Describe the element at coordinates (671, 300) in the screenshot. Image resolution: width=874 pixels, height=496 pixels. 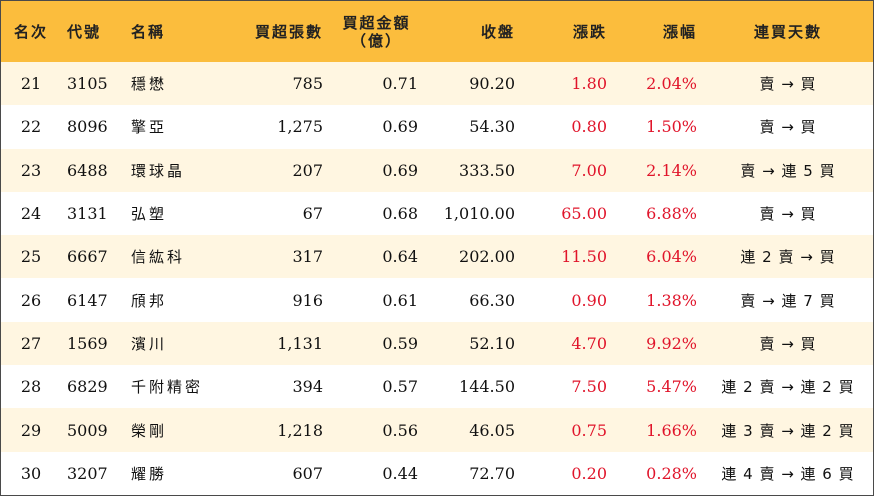
I see `cell-change-pct: 1.38%` at that location.